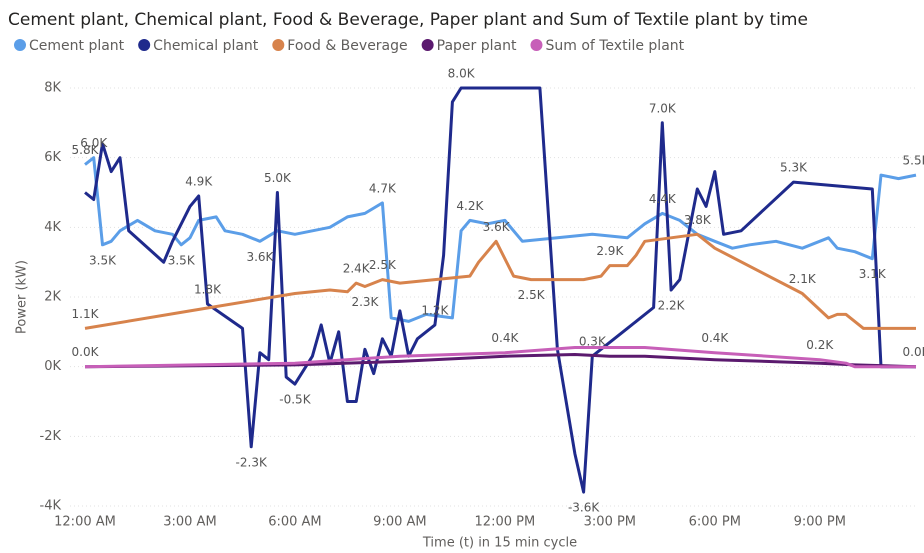 Image resolution: width=924 pixels, height=553 pixels. I want to click on data-label: 5.8K, so click(86, 150).